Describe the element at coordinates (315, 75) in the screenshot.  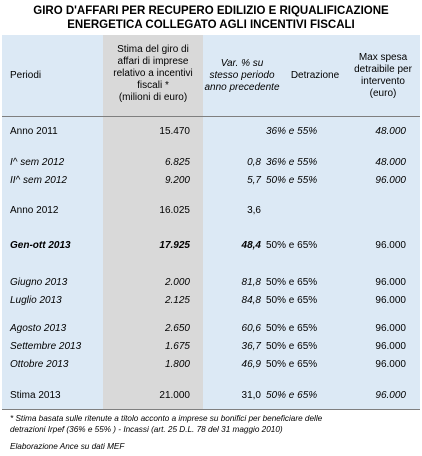
I see `header-detrazione: Detrazione` at that location.